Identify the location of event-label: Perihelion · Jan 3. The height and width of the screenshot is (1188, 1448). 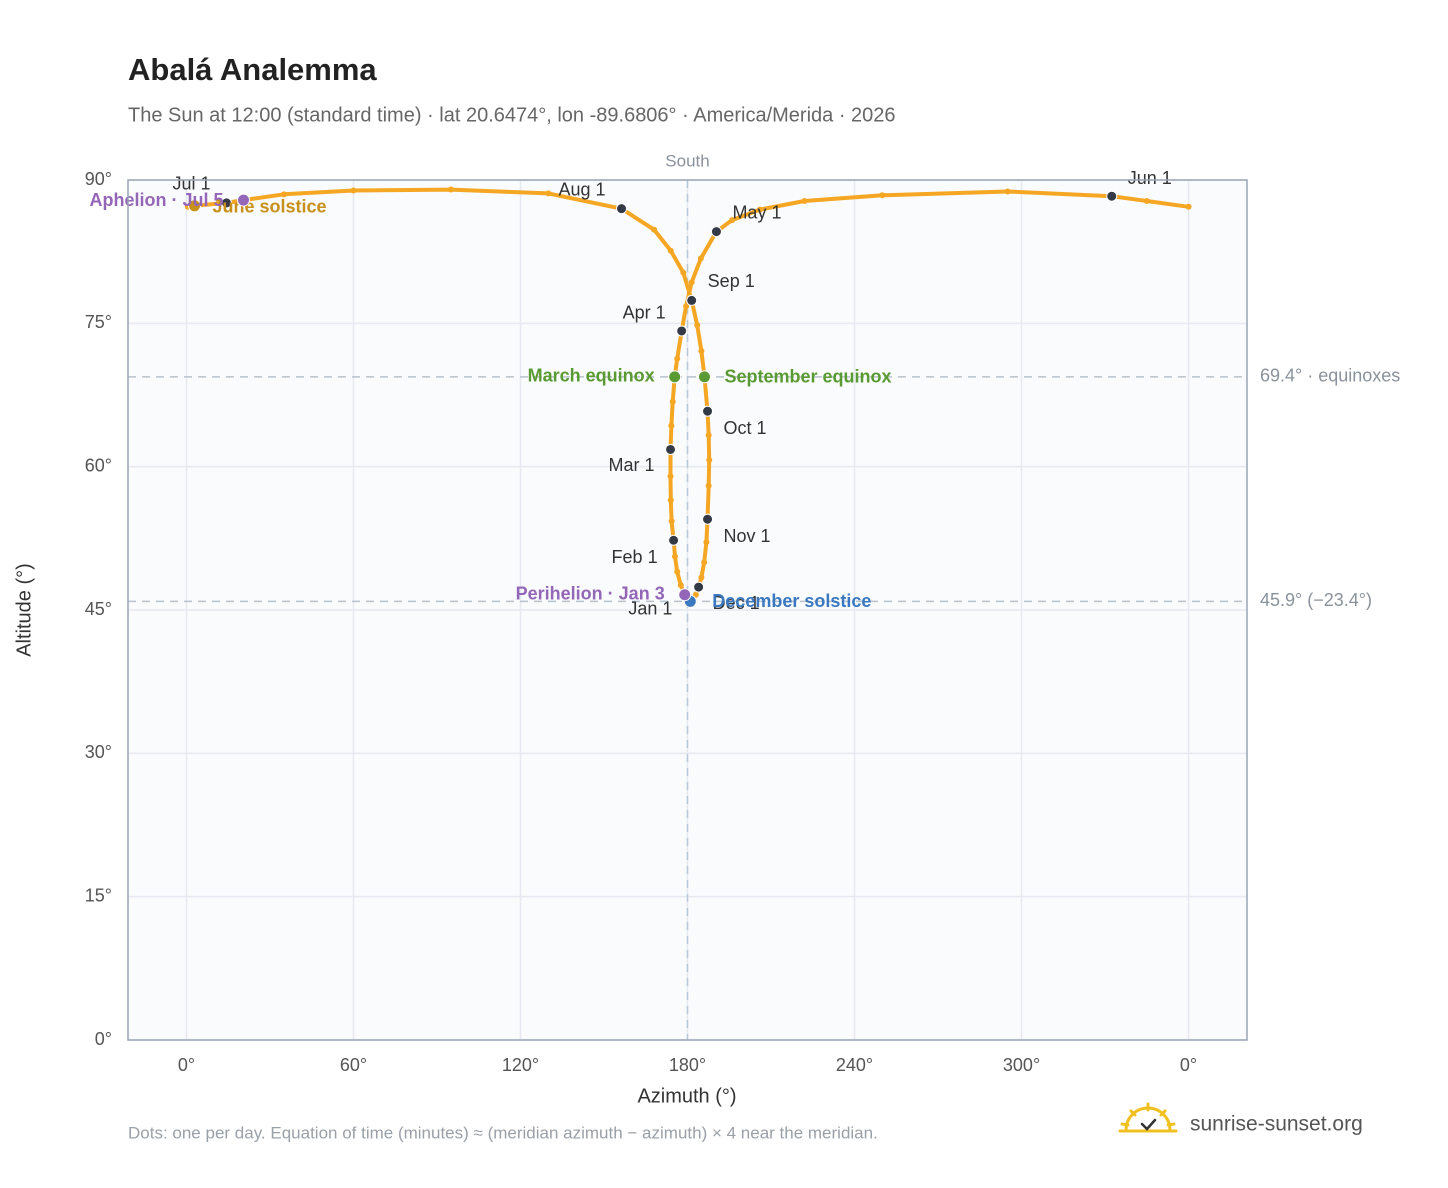
(590, 593).